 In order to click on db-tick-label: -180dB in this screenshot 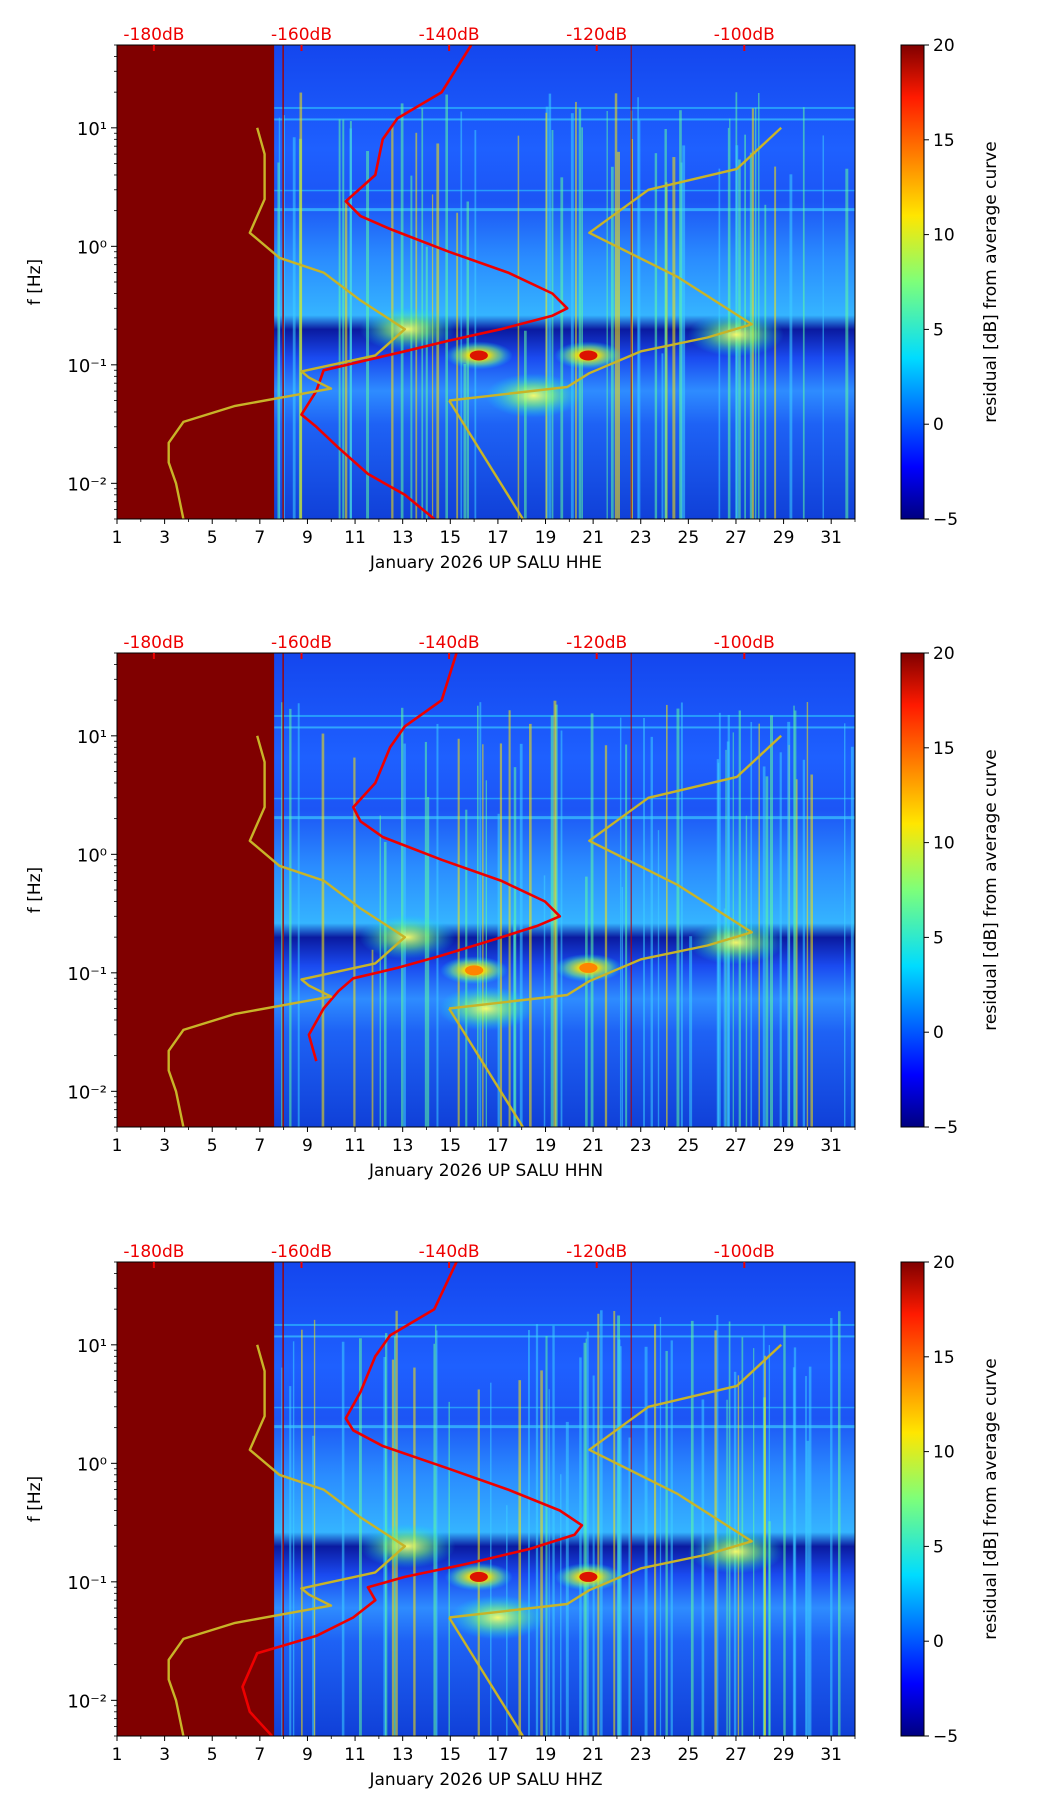, I will do `click(153, 643)`.